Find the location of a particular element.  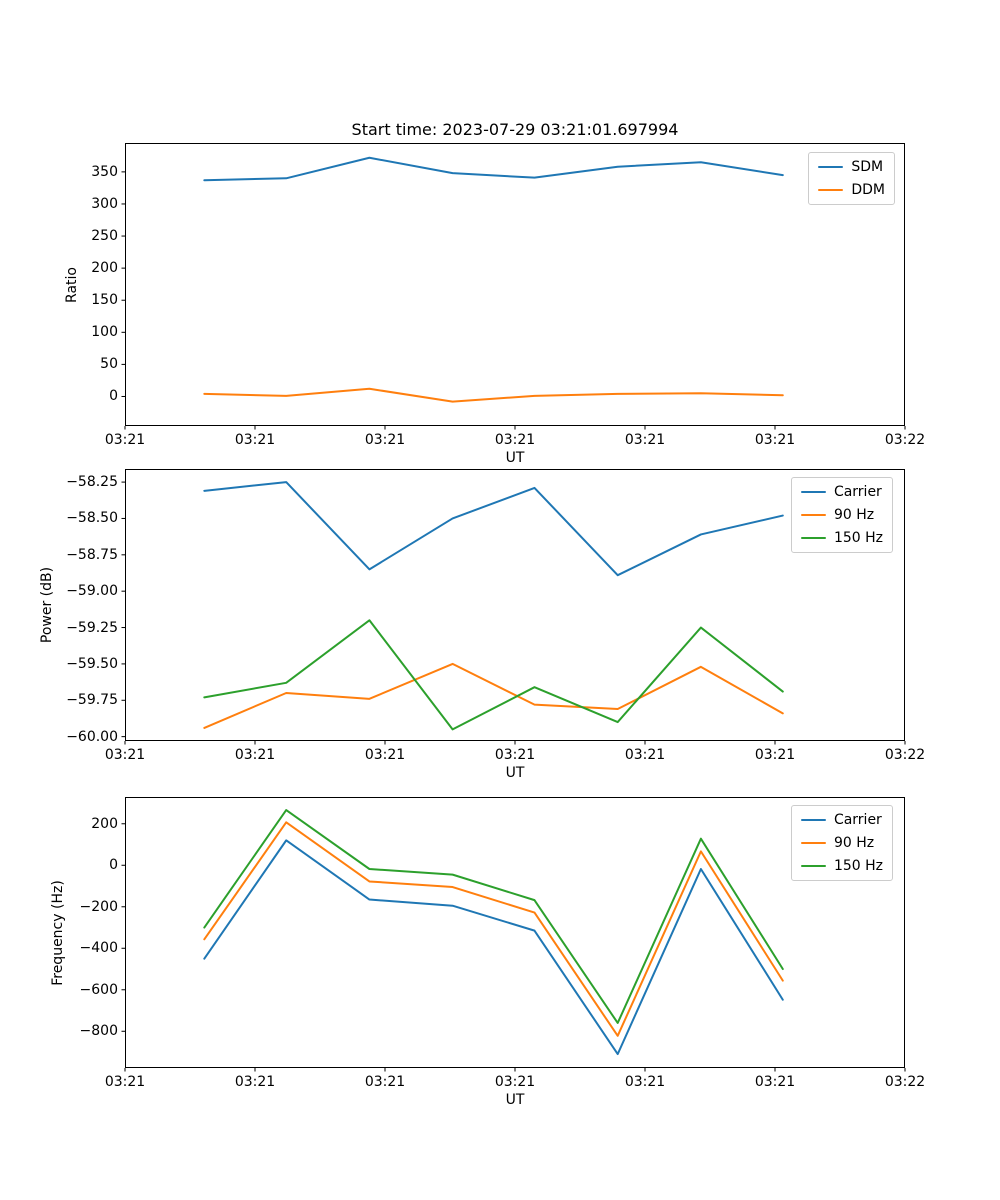

y-tick-label: 150 is located at coordinates (104, 300).